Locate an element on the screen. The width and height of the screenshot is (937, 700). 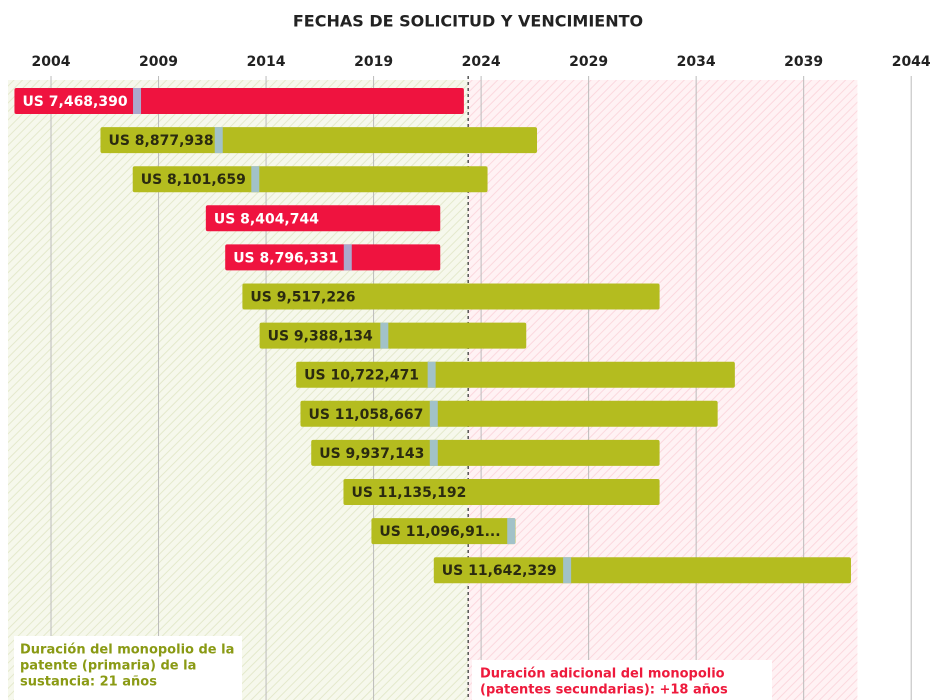
x-tick-label: 2004 is located at coordinates (51, 62).